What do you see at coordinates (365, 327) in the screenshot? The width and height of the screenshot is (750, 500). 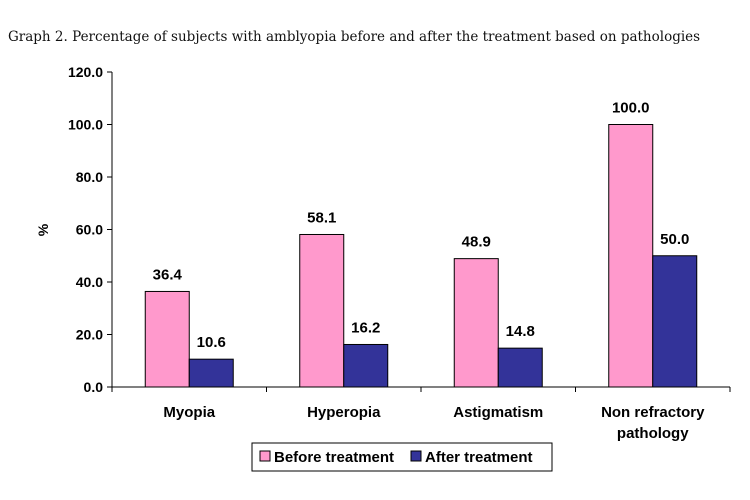 I see `data-label: 16.2` at bounding box center [365, 327].